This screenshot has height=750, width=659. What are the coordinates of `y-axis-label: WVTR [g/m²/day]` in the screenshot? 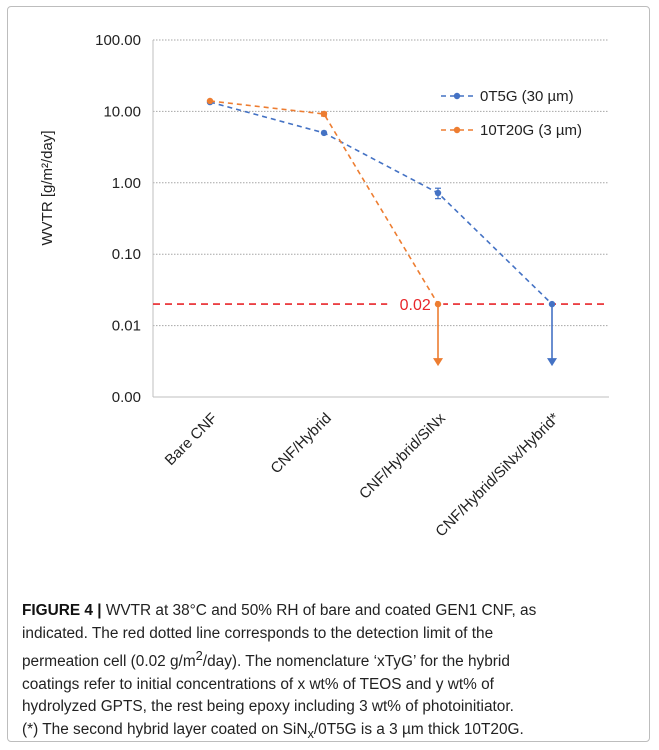 It's located at (47, 187).